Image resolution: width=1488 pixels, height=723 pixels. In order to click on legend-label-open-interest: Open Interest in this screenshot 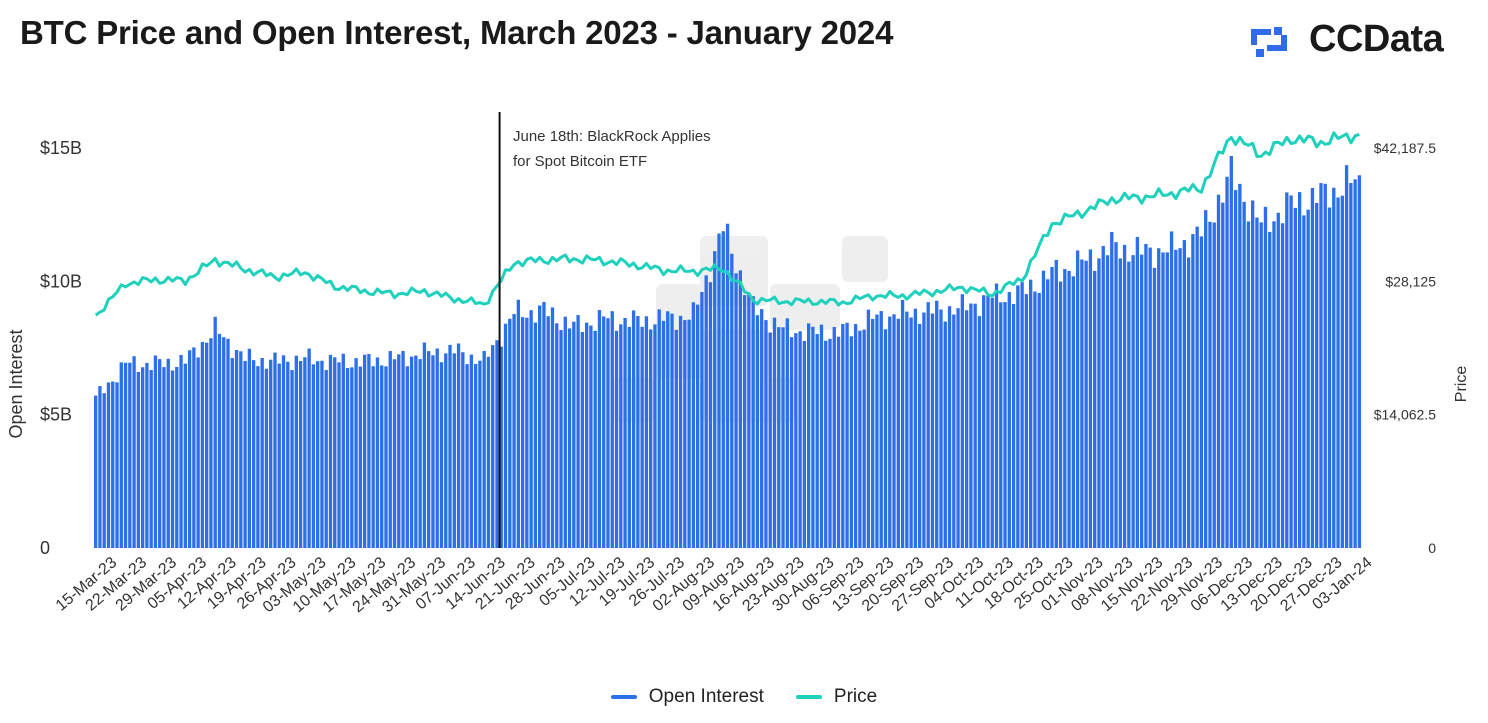, I will do `click(706, 696)`.